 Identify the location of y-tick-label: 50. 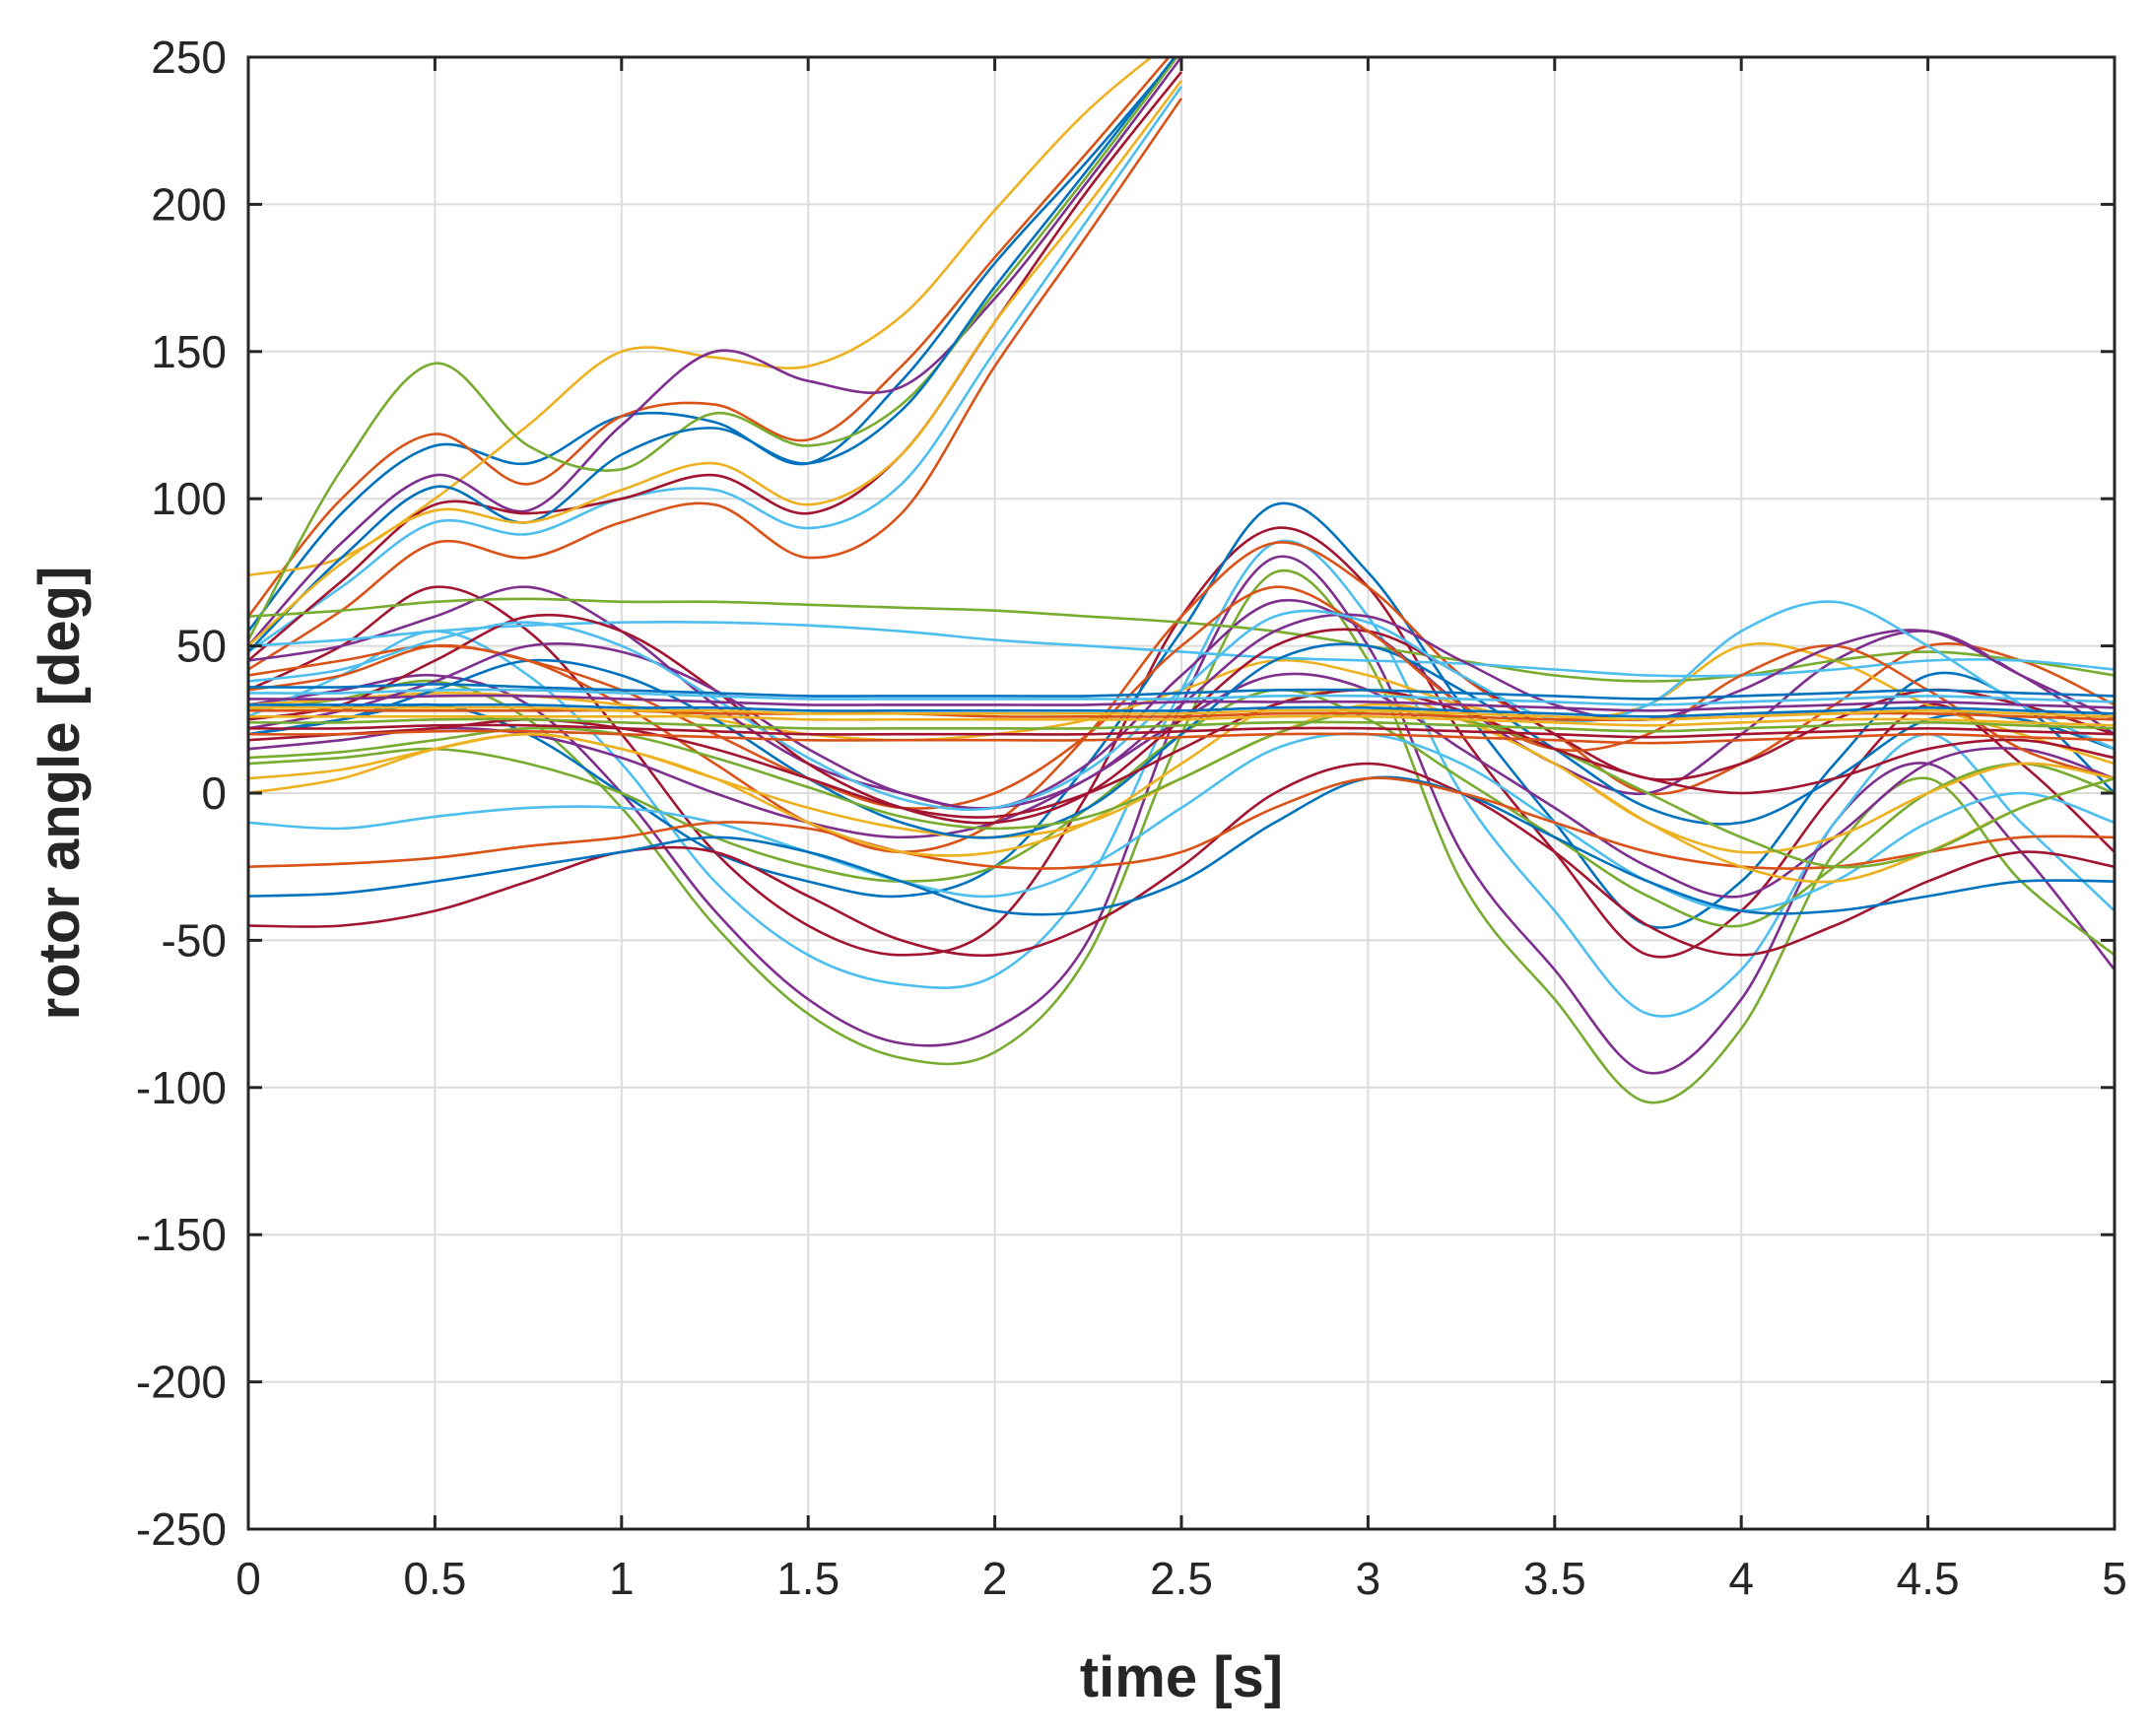
(202, 646).